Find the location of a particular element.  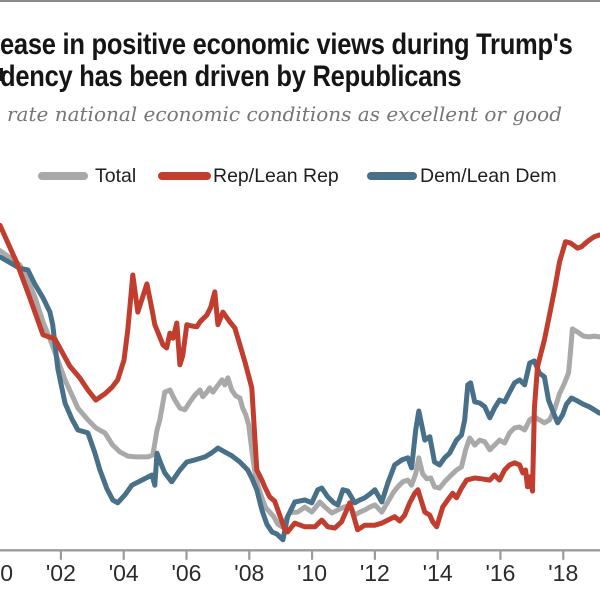

x-axis-tick-label: '16 is located at coordinates (500, 573).